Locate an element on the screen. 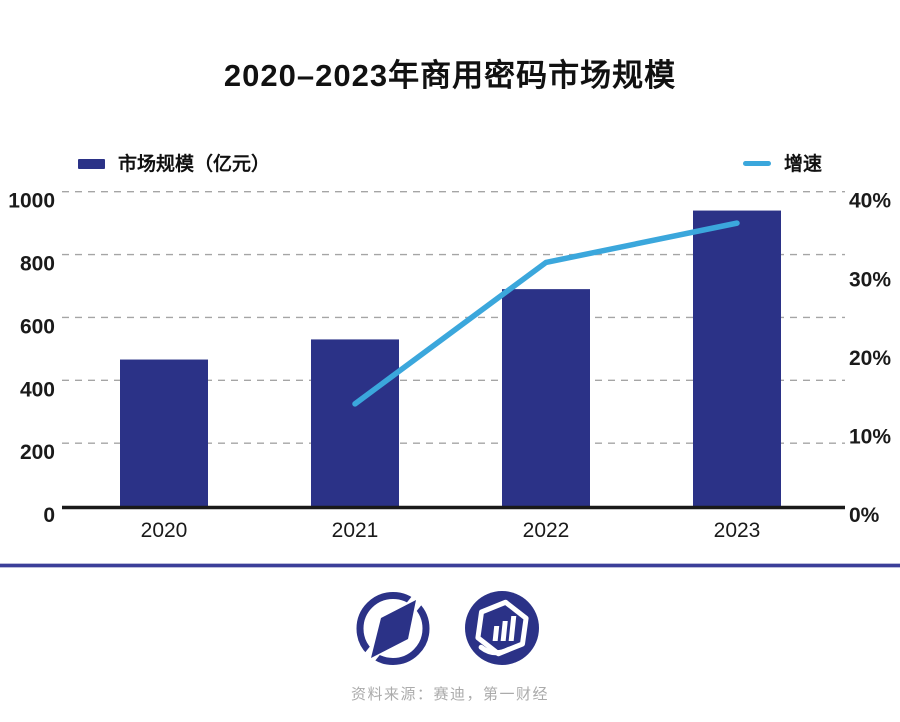 The width and height of the screenshot is (900, 722). left-axis-tick-1000: 1000 is located at coordinates (31, 201).